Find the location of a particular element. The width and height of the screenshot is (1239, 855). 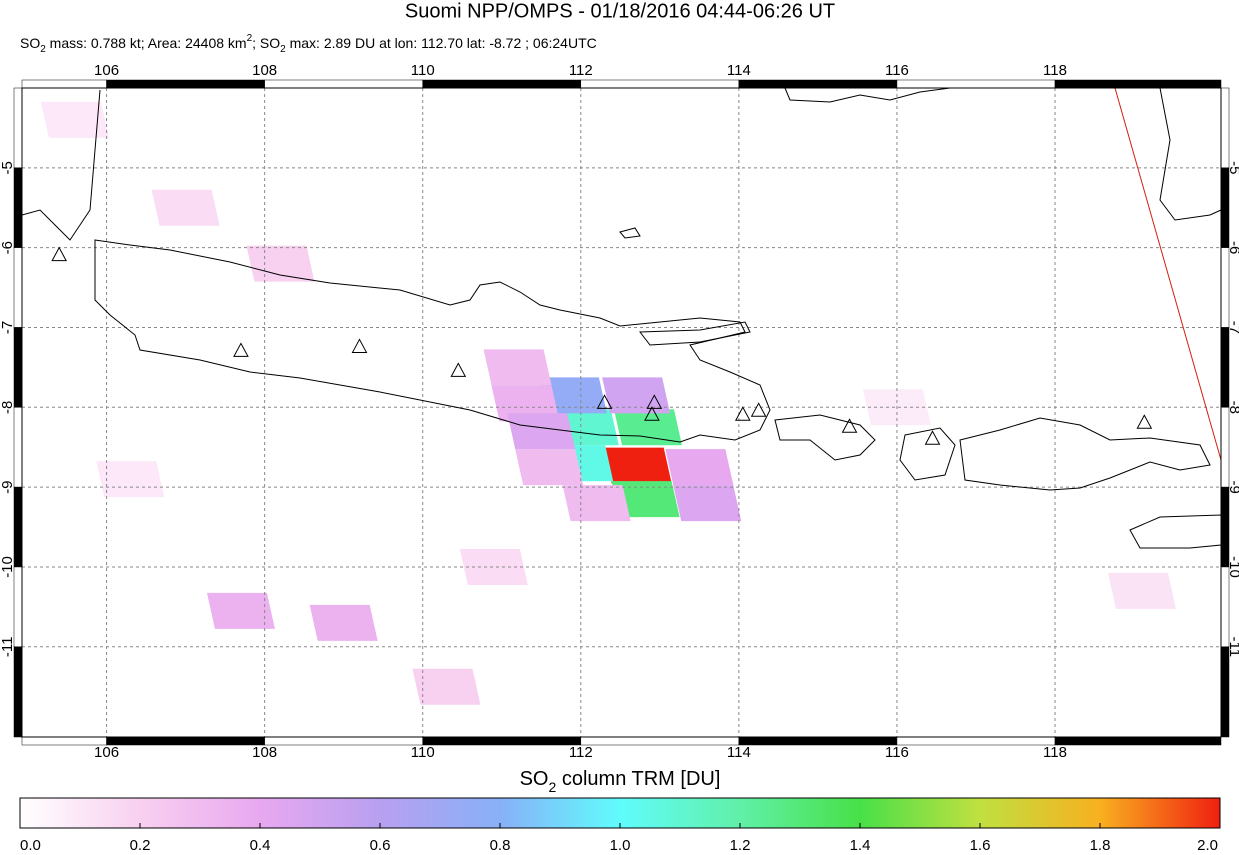

x-tick-label: 106 is located at coordinates (106, 70).